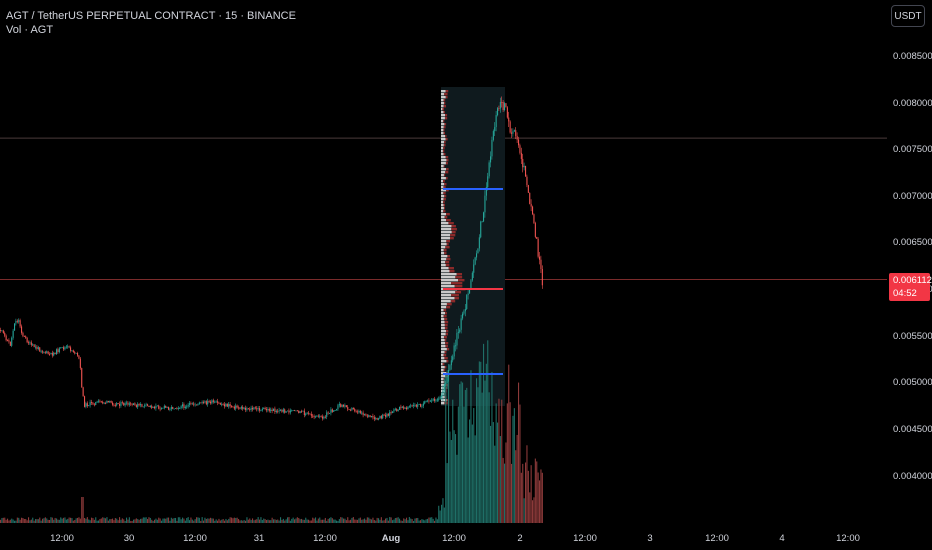  I want to click on price-tick-label: 0.004000, so click(912, 476).